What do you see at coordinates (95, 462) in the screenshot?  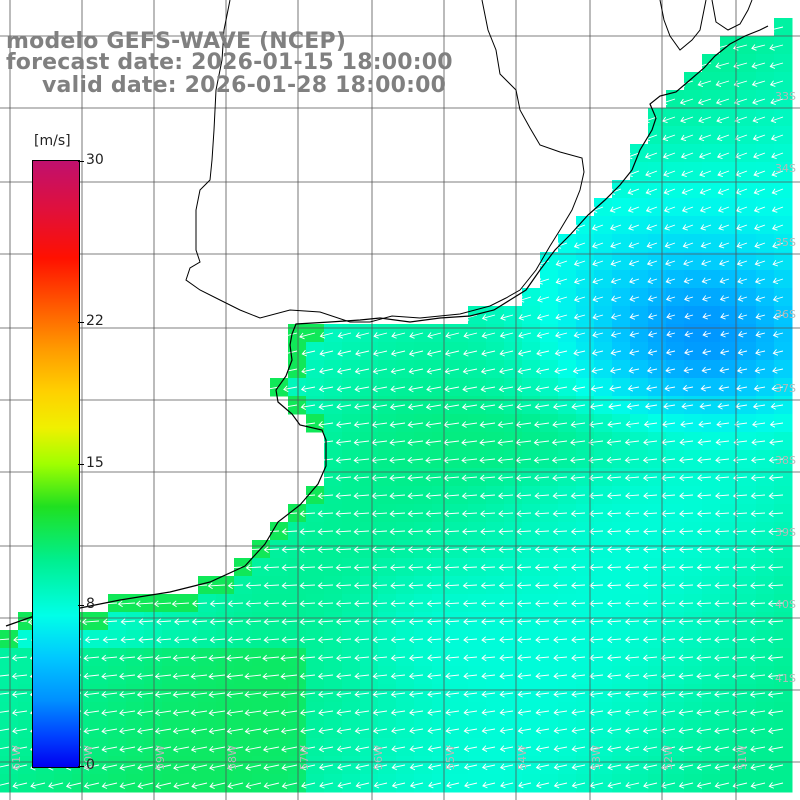 I see `colorbar-tick-label: 15` at bounding box center [95, 462].